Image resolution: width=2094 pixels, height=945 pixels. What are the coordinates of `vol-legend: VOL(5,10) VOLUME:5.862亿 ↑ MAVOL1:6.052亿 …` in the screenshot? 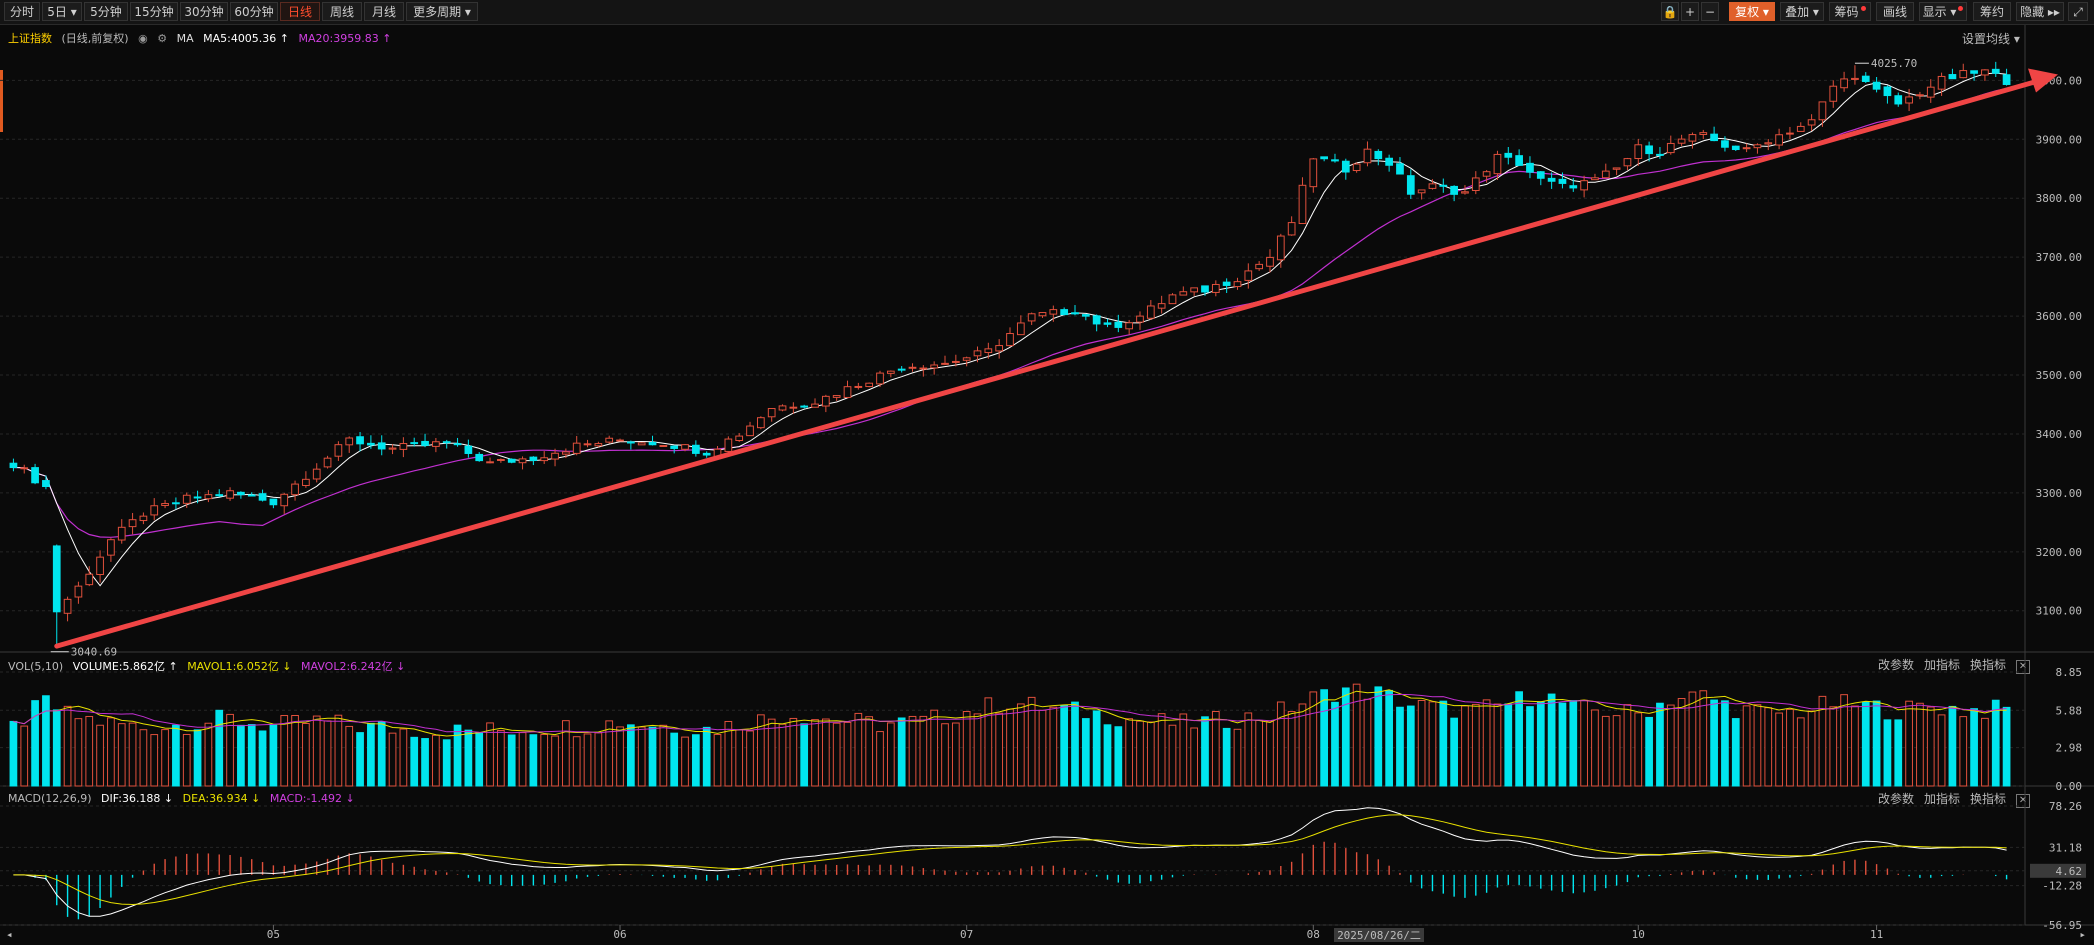 It's located at (209, 666).